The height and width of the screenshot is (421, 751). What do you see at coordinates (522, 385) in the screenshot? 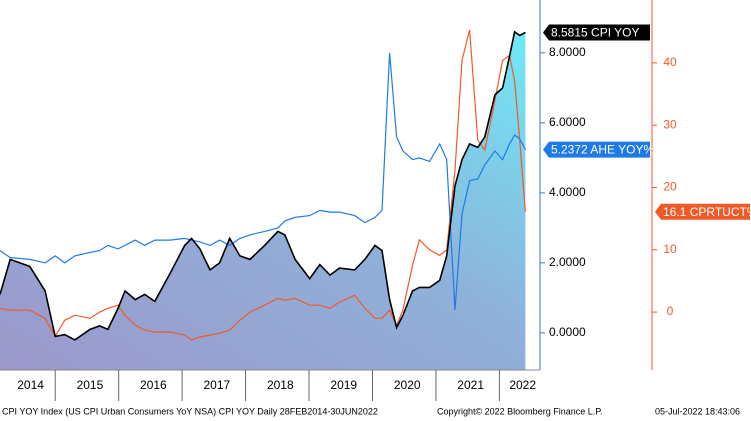
I see `x-tick-label: 2022` at bounding box center [522, 385].